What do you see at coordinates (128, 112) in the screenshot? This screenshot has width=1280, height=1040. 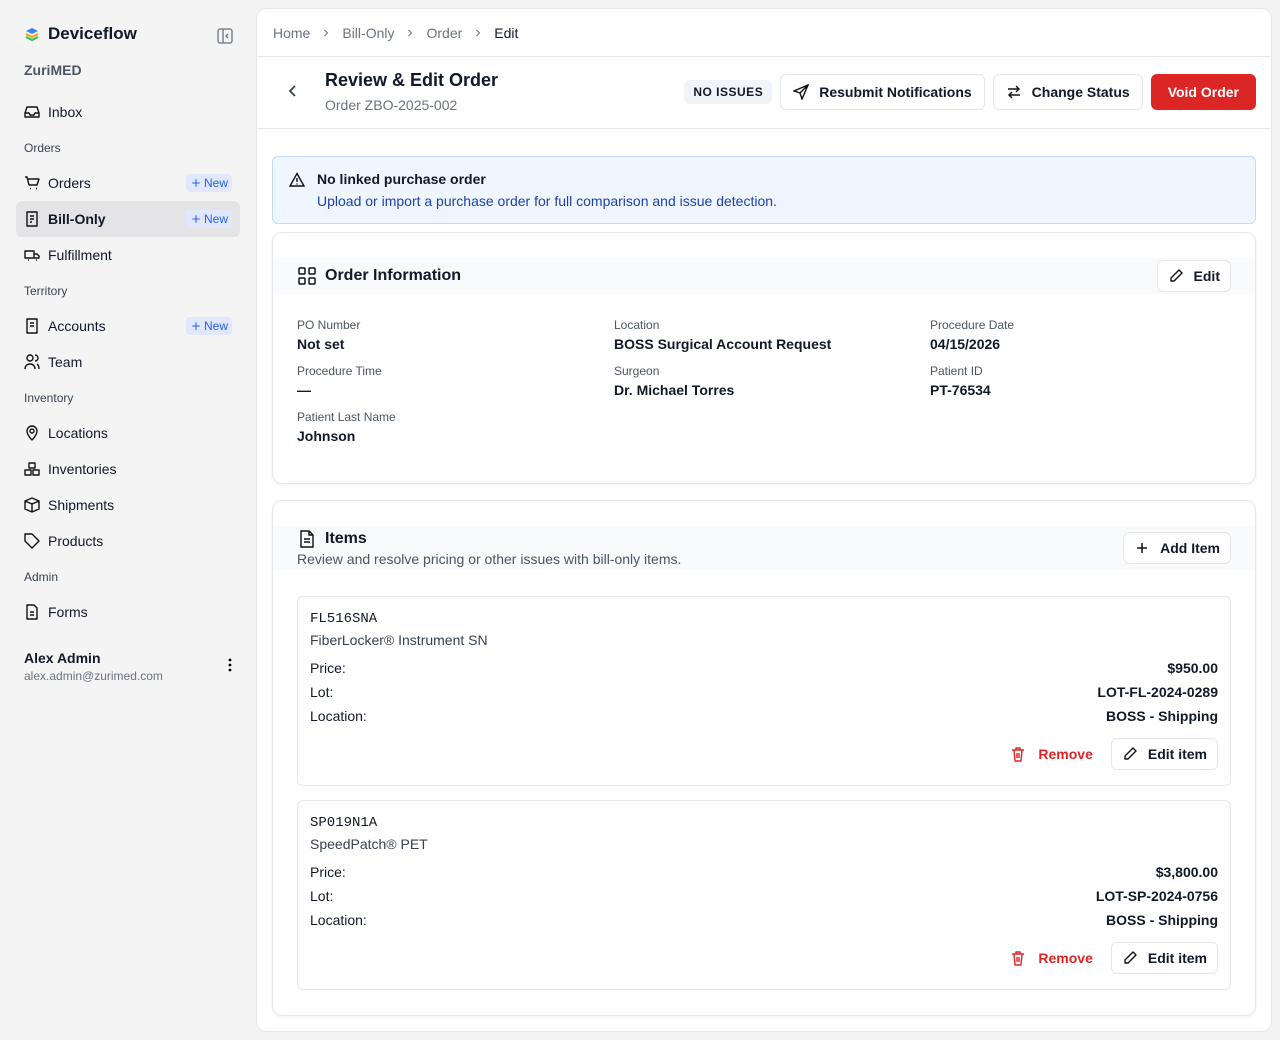 I see `nav-item: Inbox` at bounding box center [128, 112].